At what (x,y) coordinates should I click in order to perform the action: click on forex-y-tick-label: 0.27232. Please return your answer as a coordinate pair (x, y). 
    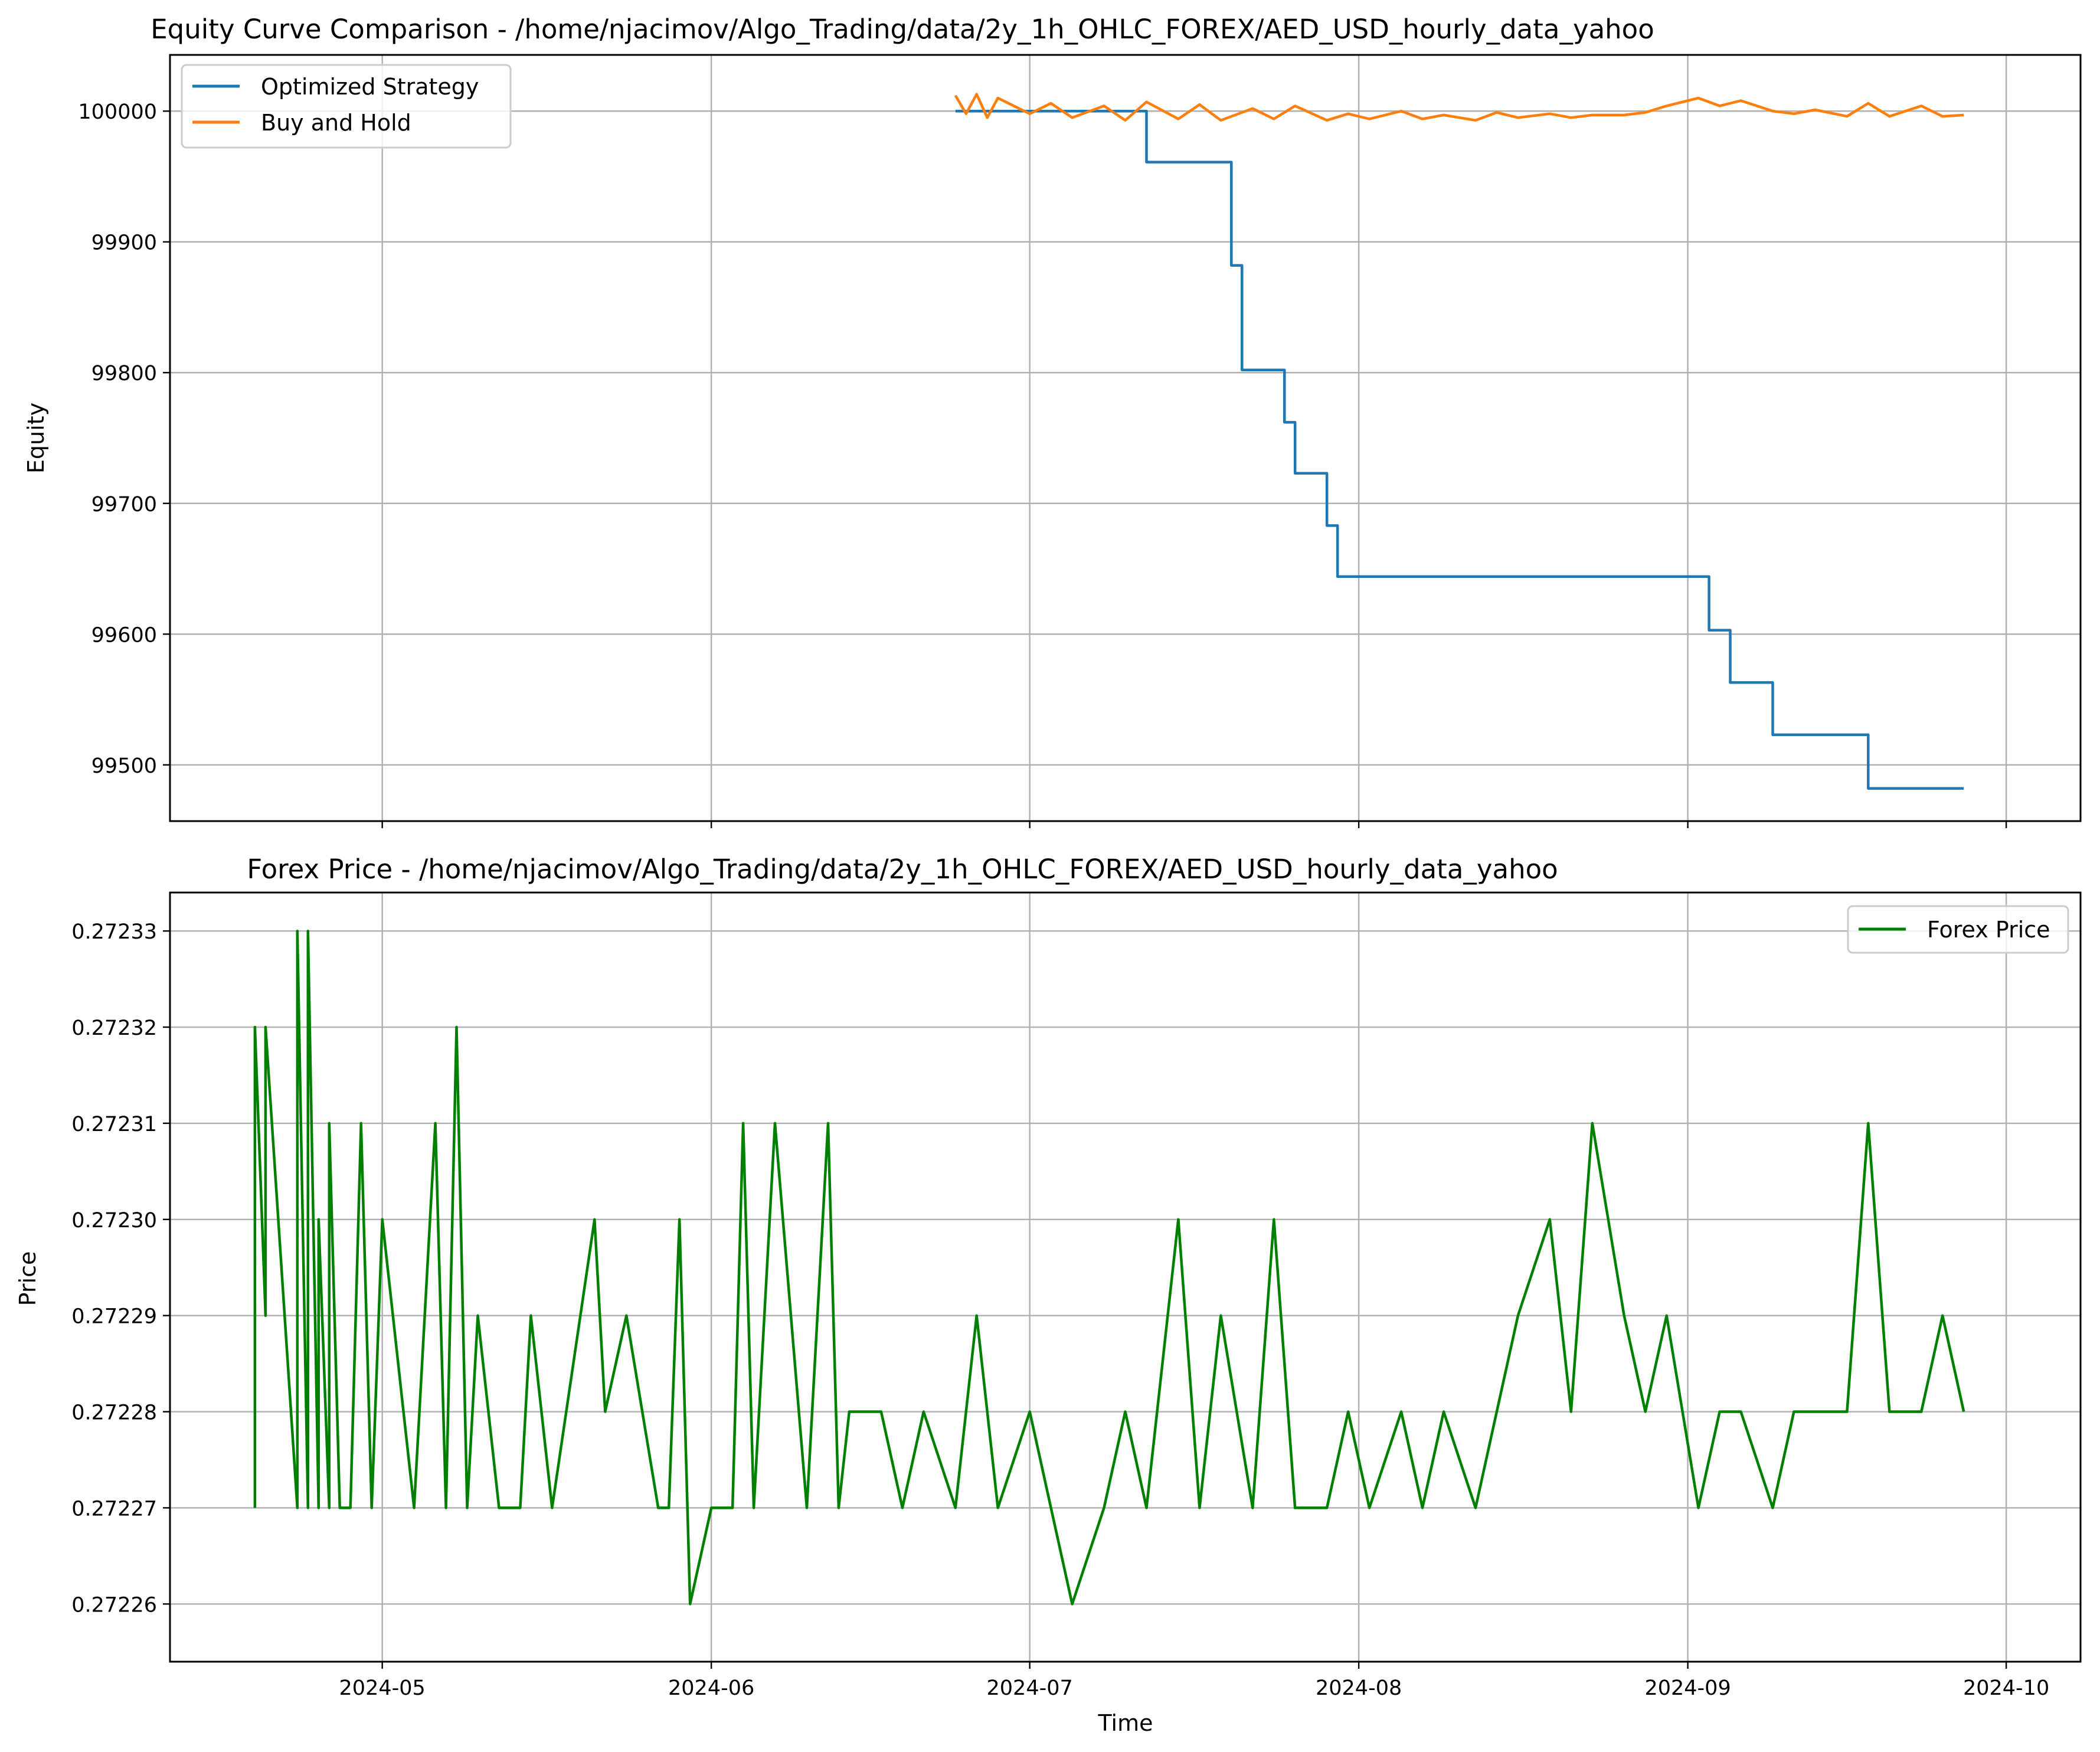
    Looking at the image, I should click on (114, 1028).